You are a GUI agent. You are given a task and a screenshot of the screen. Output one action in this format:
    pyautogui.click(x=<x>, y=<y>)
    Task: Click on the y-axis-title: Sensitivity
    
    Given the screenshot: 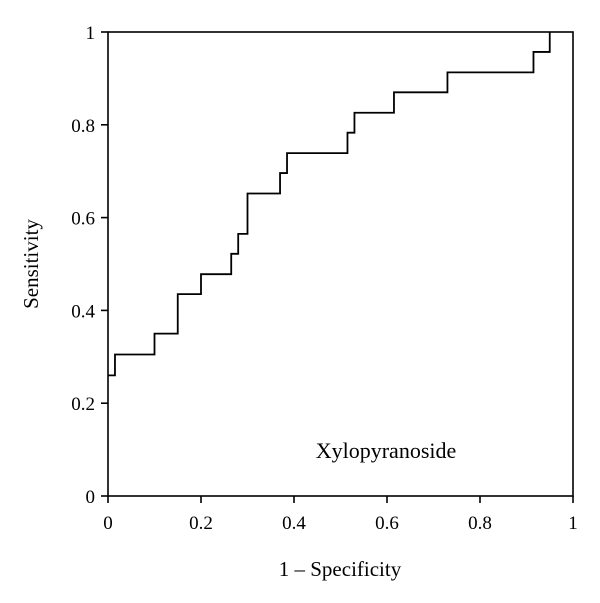 What is the action you would take?
    pyautogui.click(x=31, y=264)
    